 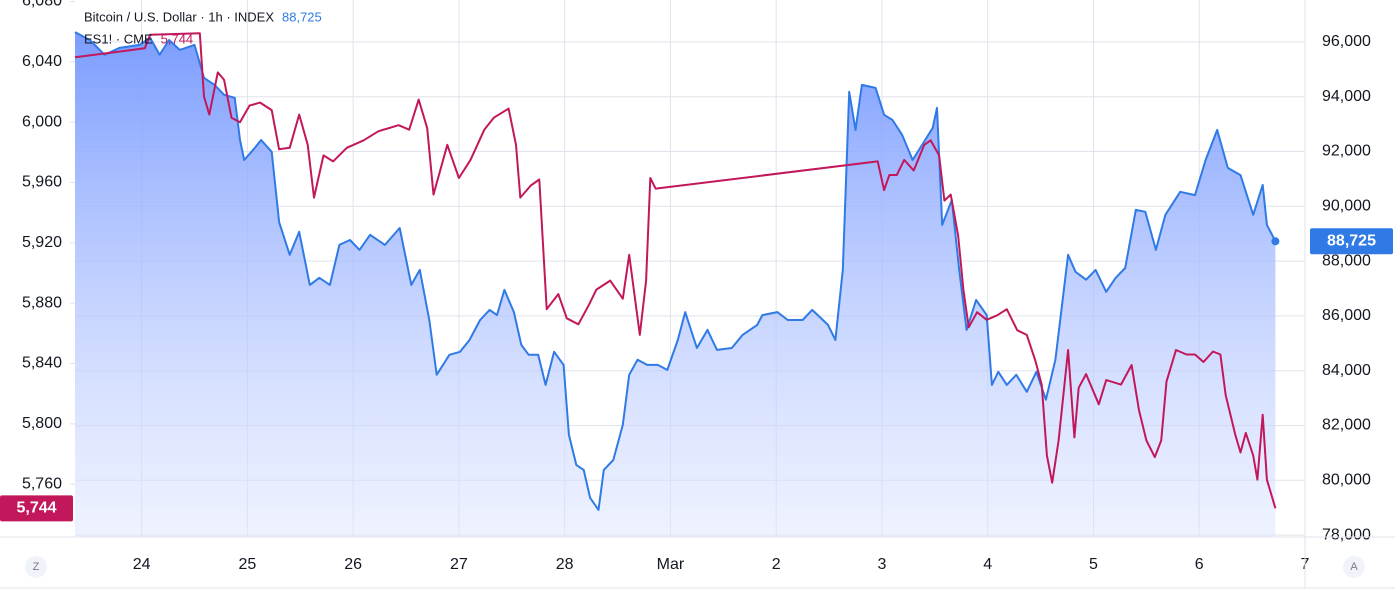 What do you see at coordinates (1346, 96) in the screenshot?
I see `y2-tick-label: 94,000` at bounding box center [1346, 96].